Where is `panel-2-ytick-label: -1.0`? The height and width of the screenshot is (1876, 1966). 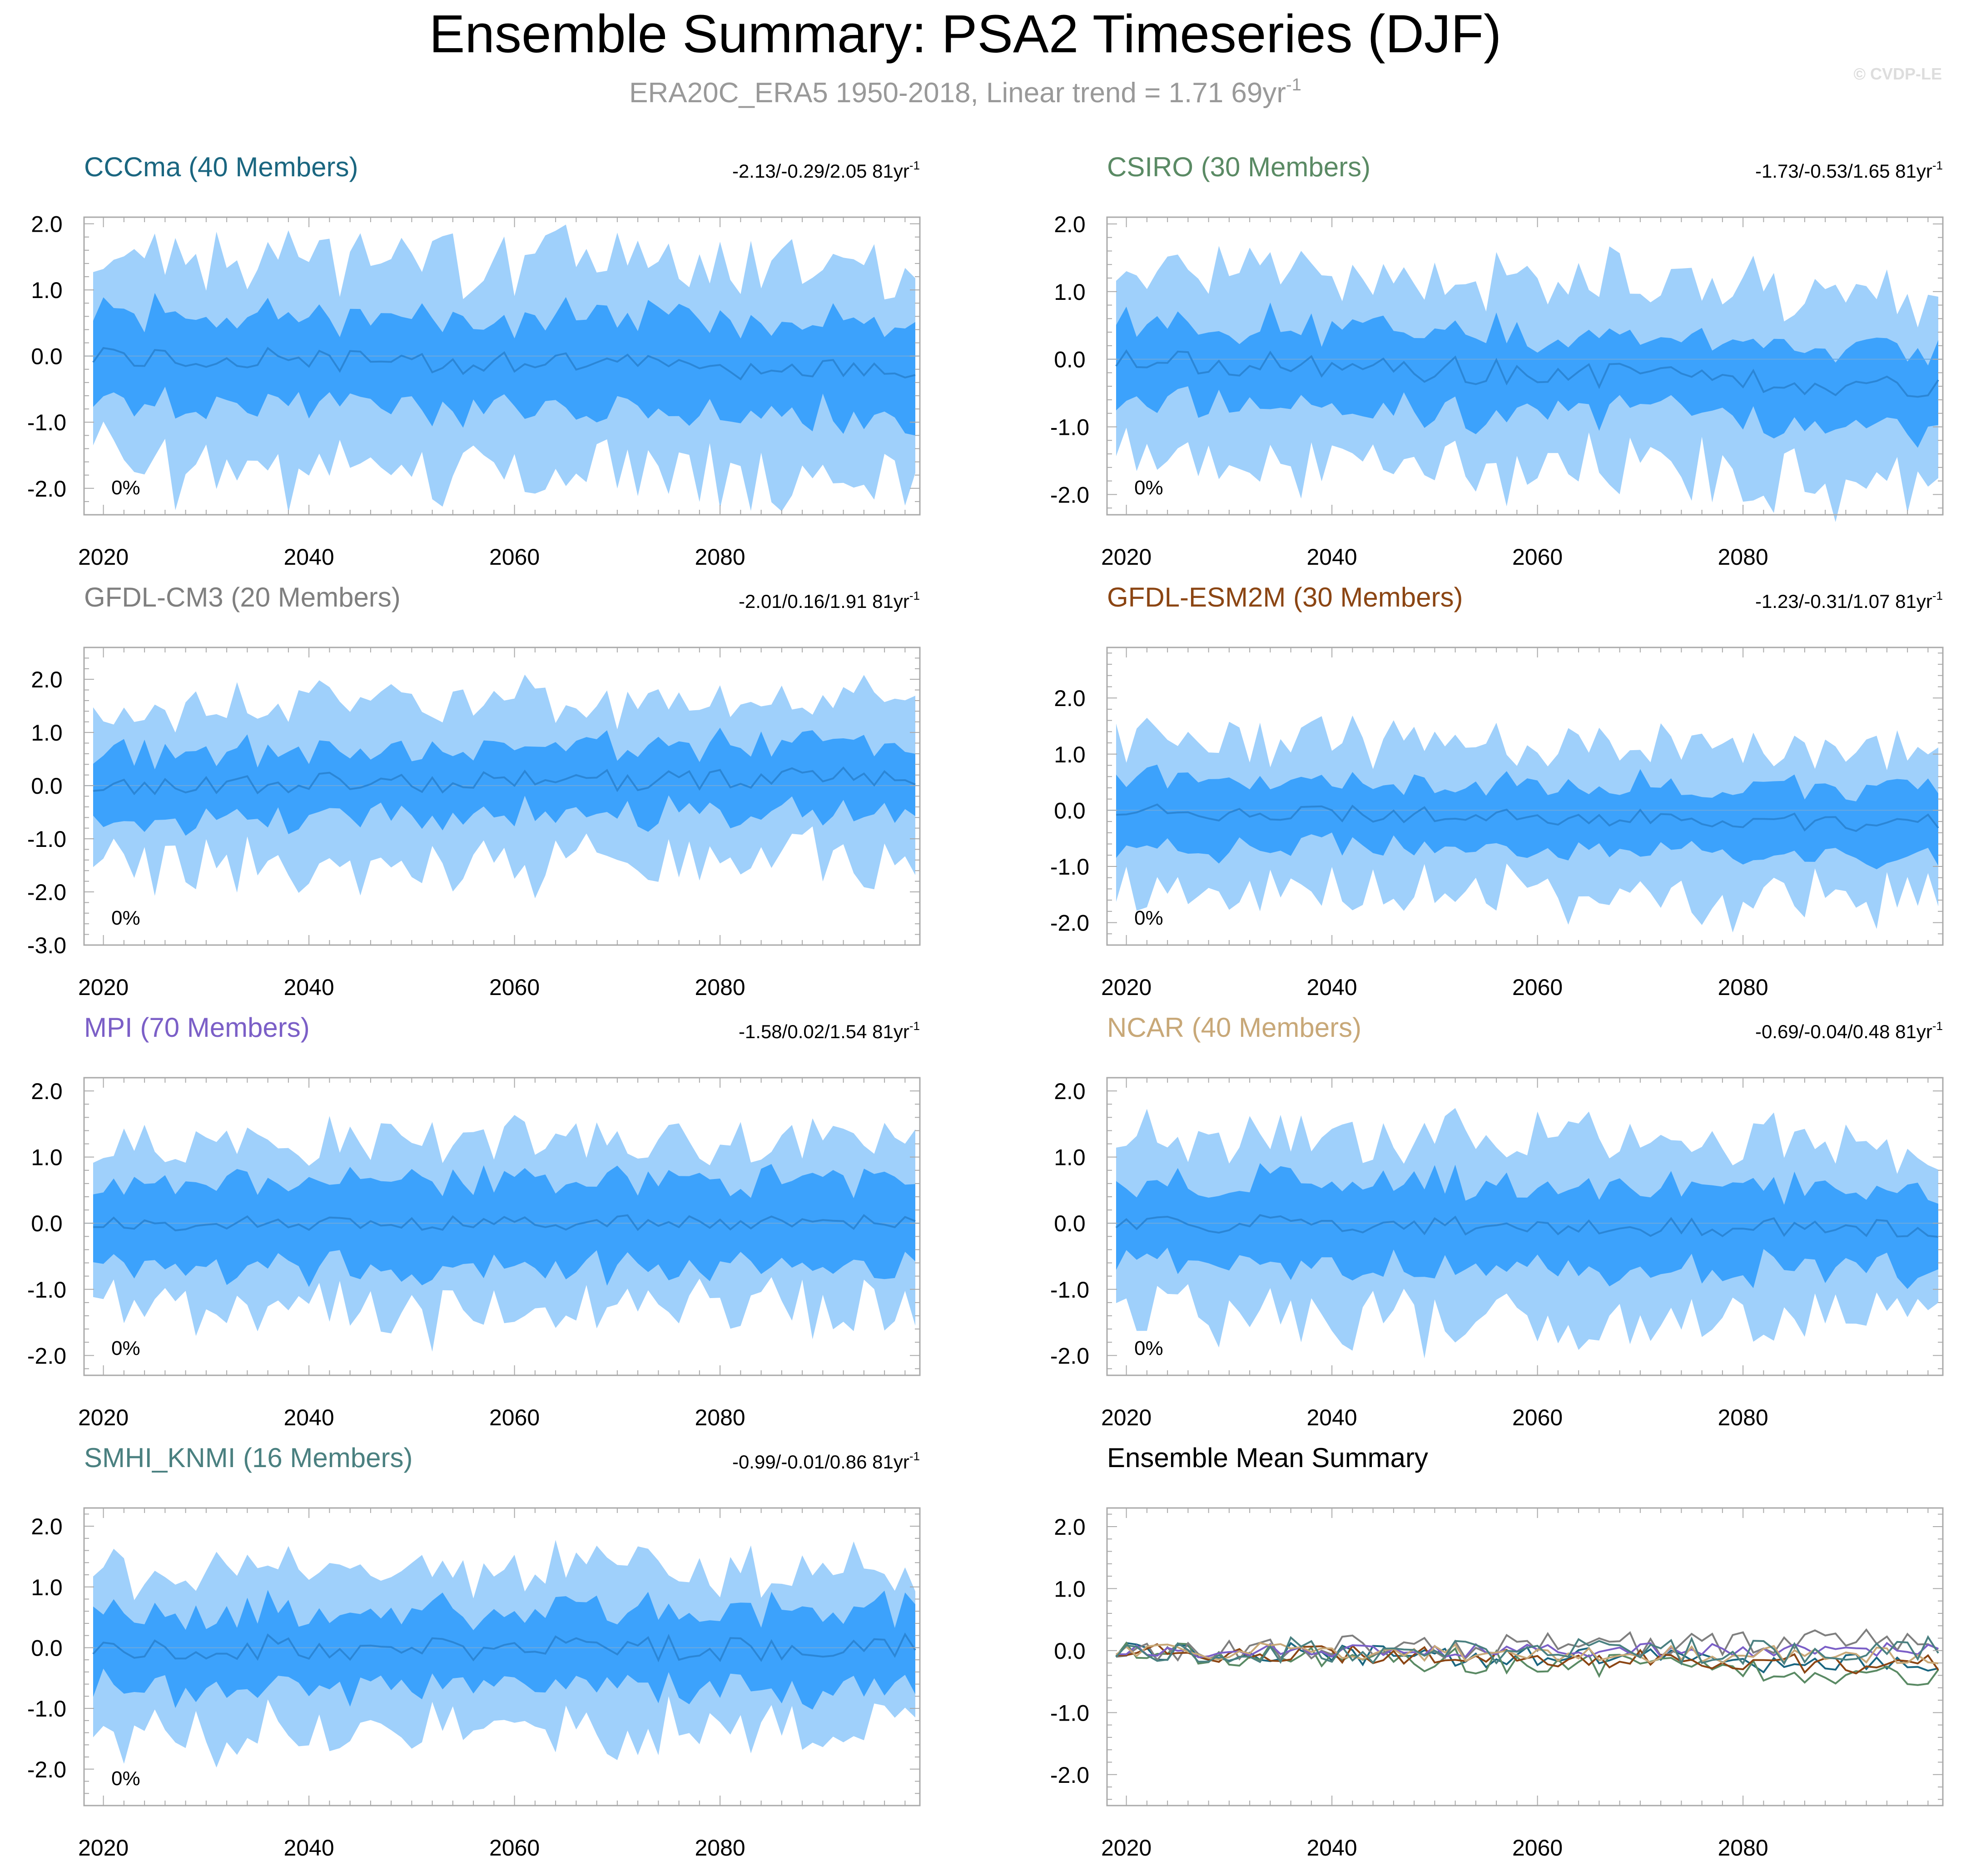
panel-2-ytick-label: -1.0 is located at coordinates (46, 839).